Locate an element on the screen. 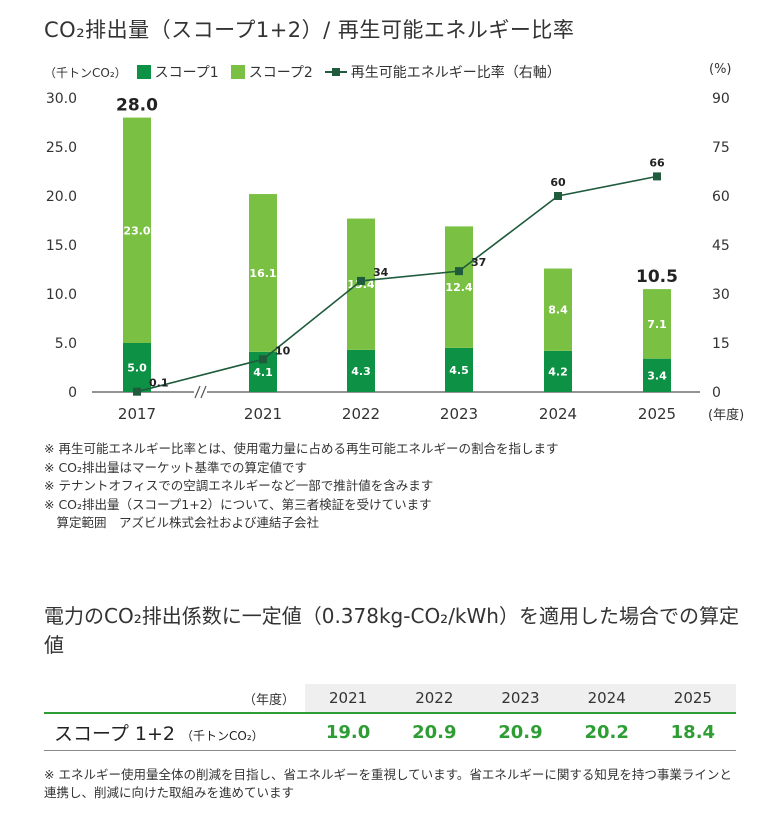 The width and height of the screenshot is (773, 826). bar-label-scope1: 4.2 is located at coordinates (558, 371).